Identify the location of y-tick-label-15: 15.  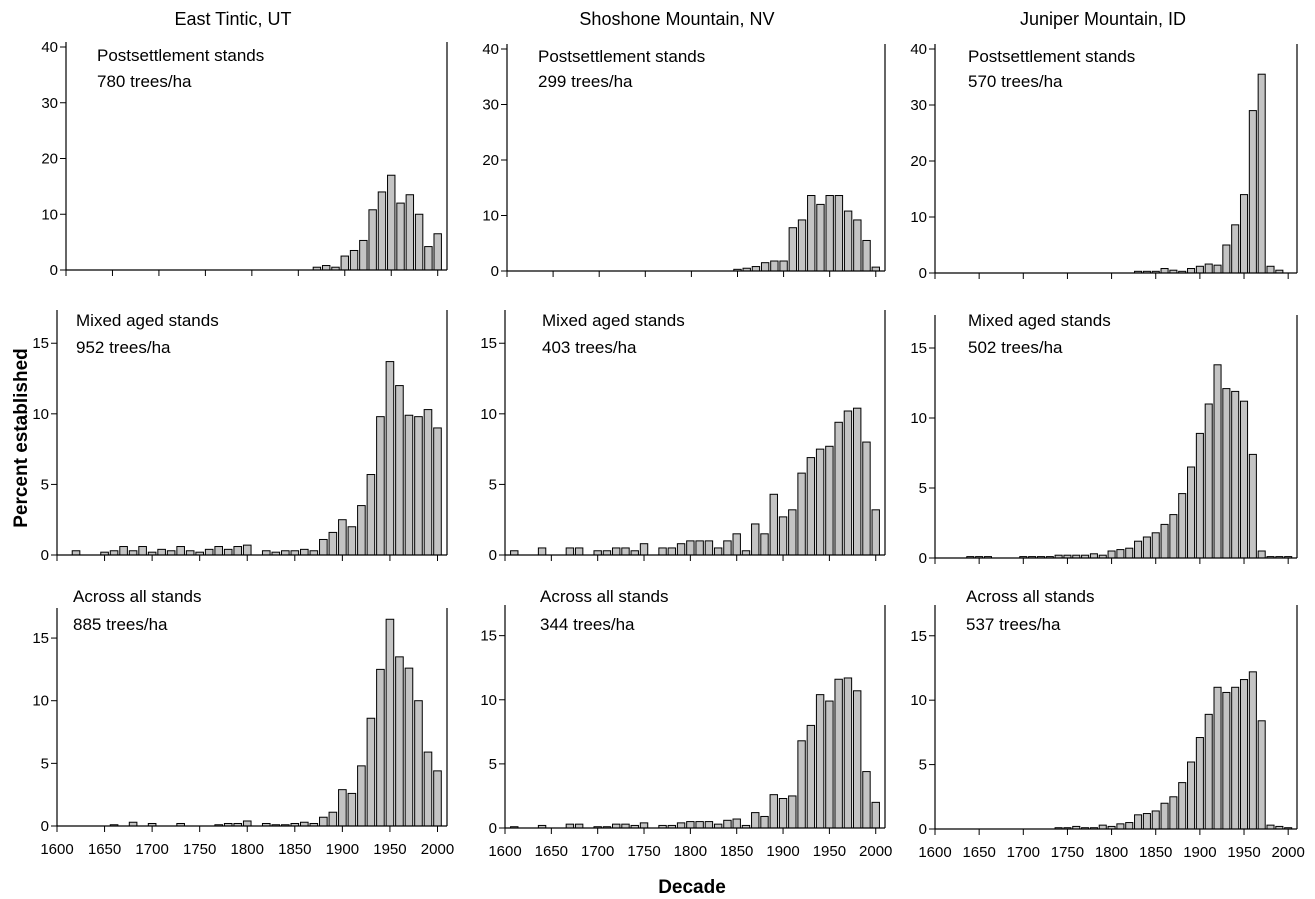
(488, 343).